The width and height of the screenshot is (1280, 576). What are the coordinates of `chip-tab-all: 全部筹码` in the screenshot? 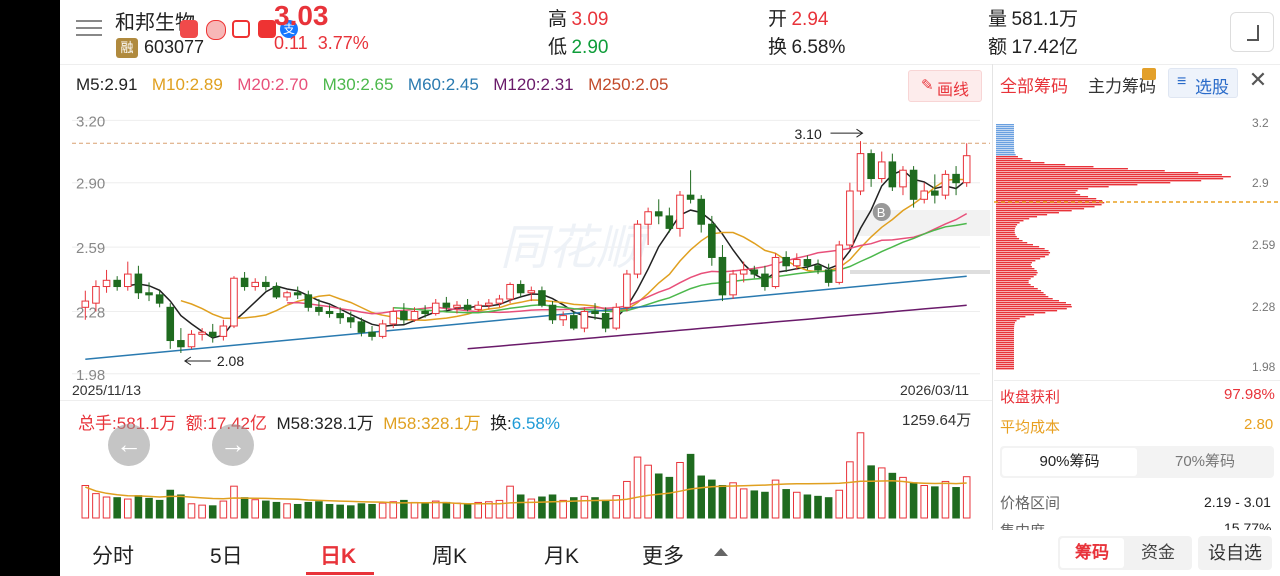 It's located at (1034, 86).